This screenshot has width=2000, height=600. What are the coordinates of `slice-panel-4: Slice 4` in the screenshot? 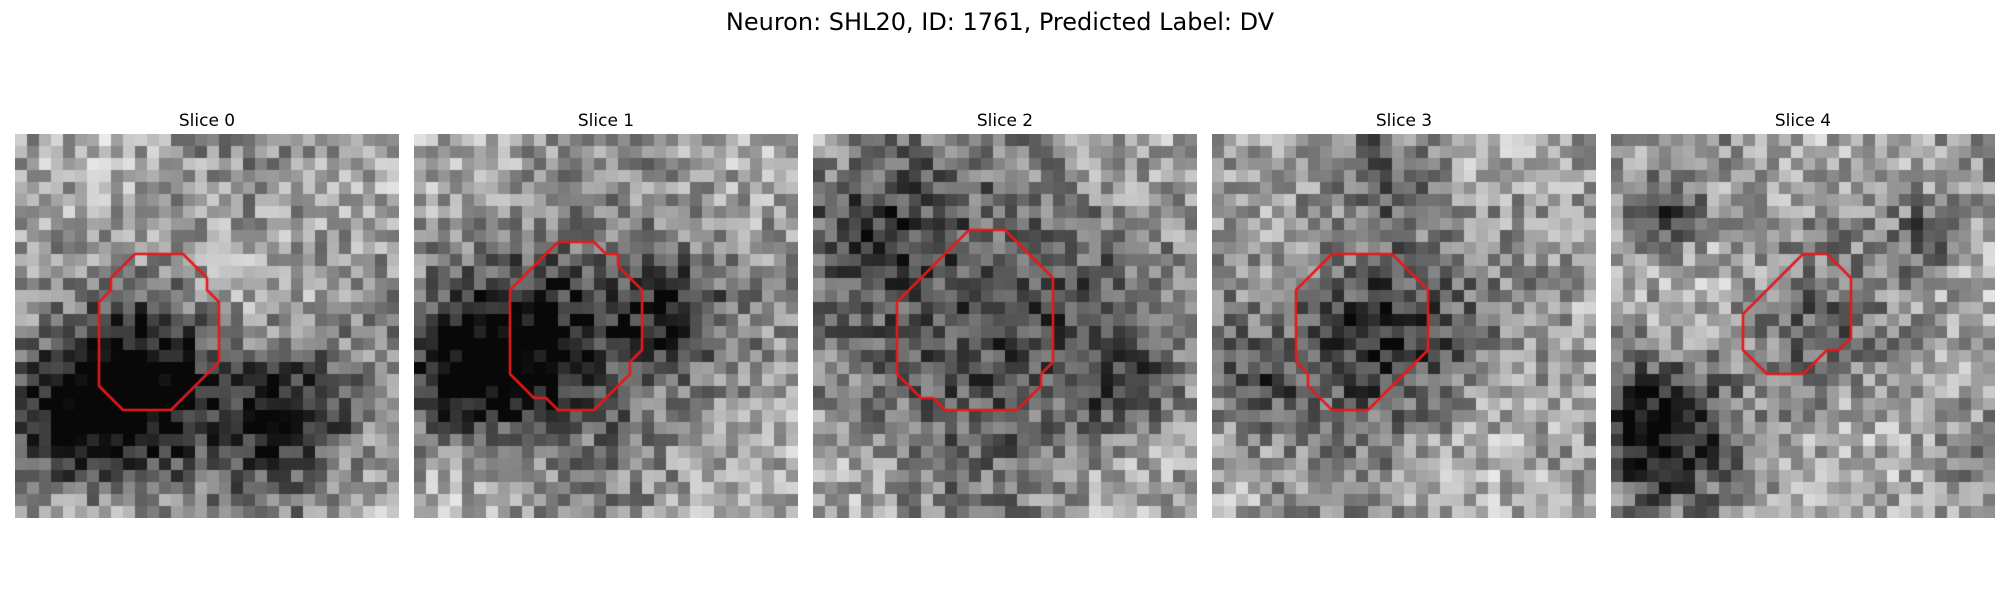 It's located at (1803, 313).